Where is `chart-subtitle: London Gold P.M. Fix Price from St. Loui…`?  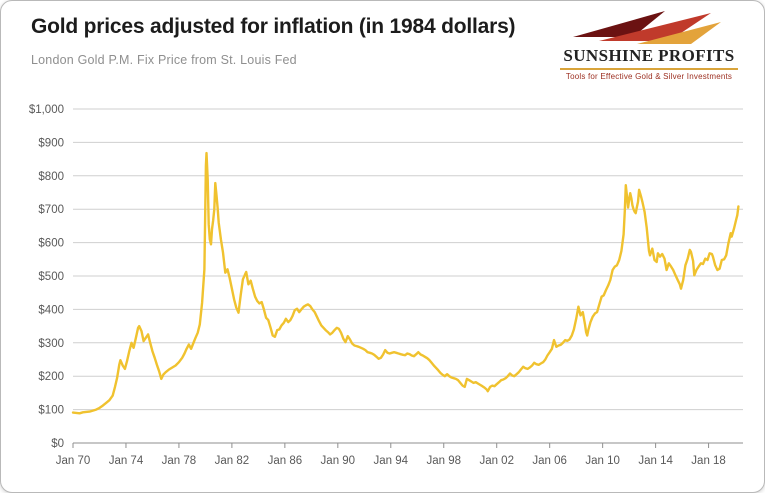 chart-subtitle: London Gold P.M. Fix Price from St. Loui… is located at coordinates (164, 60).